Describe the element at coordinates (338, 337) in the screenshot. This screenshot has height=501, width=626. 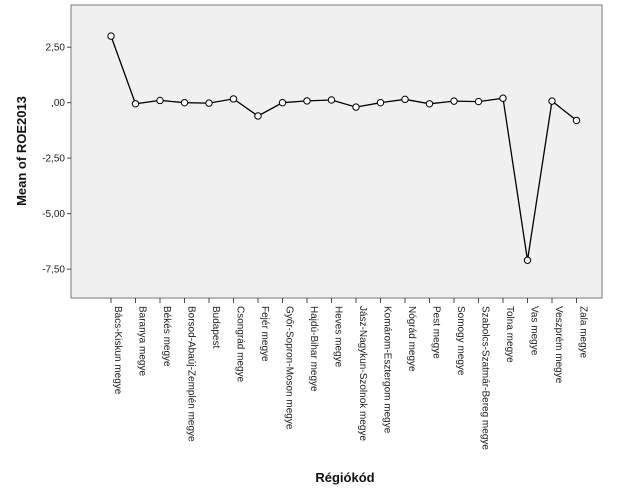
I see `x-tick-label: Heves megye` at that location.